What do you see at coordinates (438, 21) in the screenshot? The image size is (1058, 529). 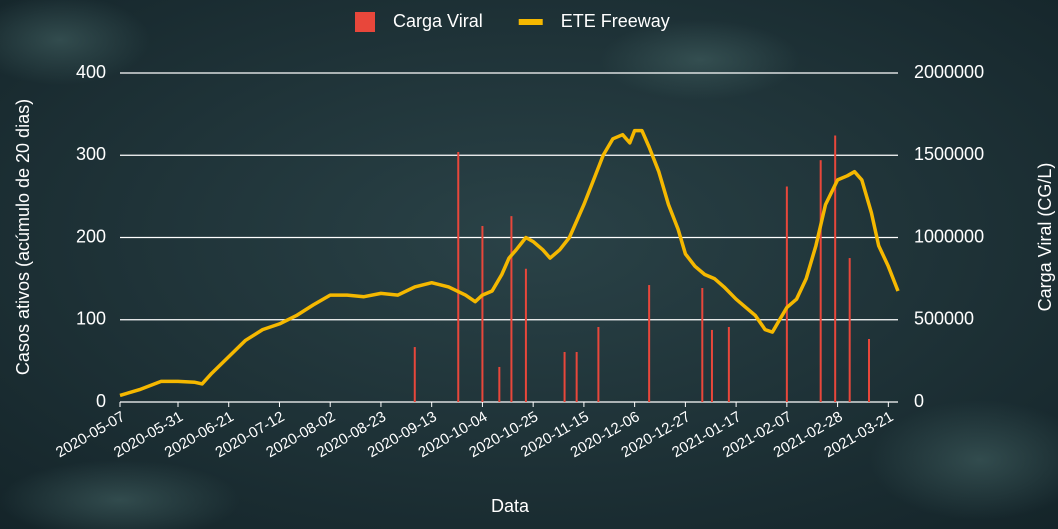 I see `legend-label: Carga Viral` at bounding box center [438, 21].